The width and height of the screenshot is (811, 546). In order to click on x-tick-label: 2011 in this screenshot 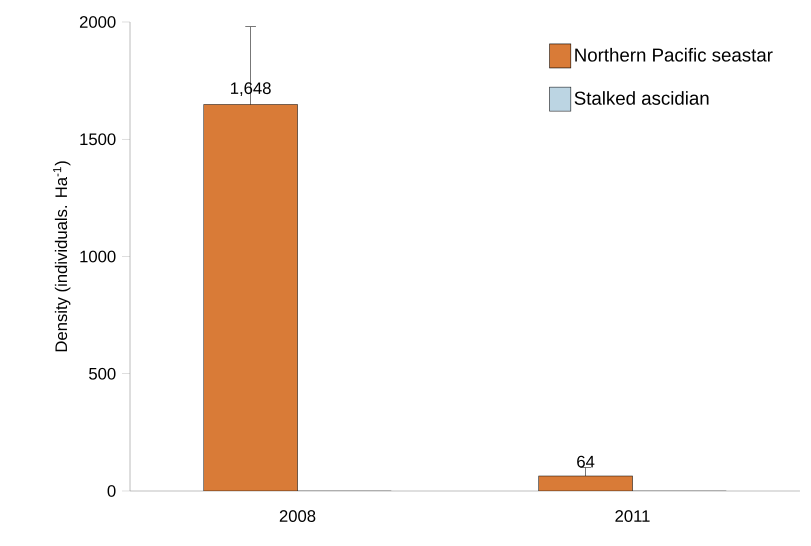, I will do `click(632, 516)`.